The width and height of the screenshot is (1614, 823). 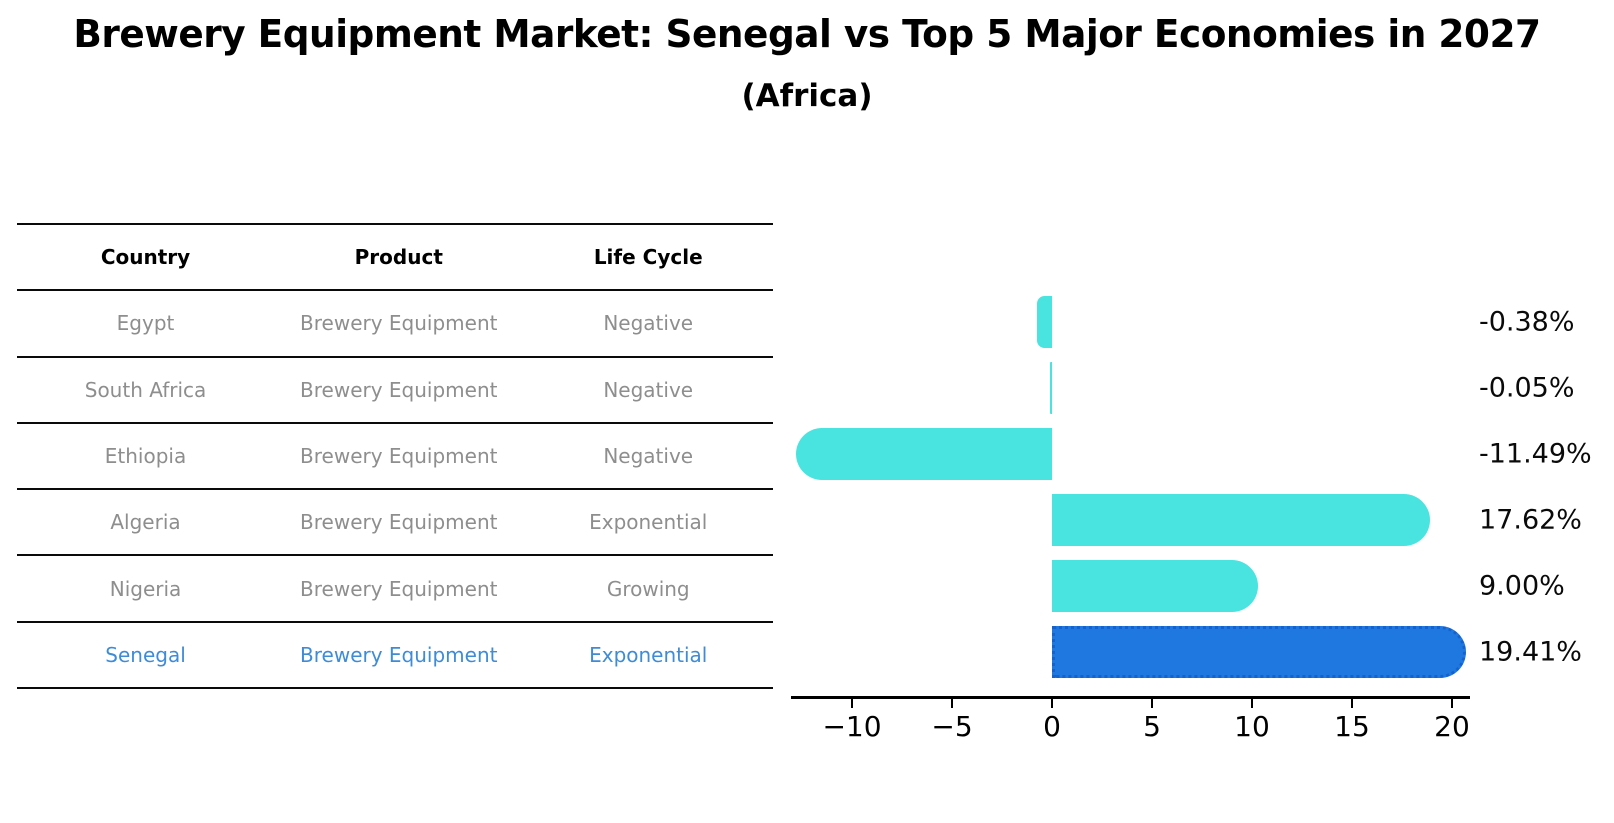 I want to click on bar-nigeria, so click(x=1155, y=586).